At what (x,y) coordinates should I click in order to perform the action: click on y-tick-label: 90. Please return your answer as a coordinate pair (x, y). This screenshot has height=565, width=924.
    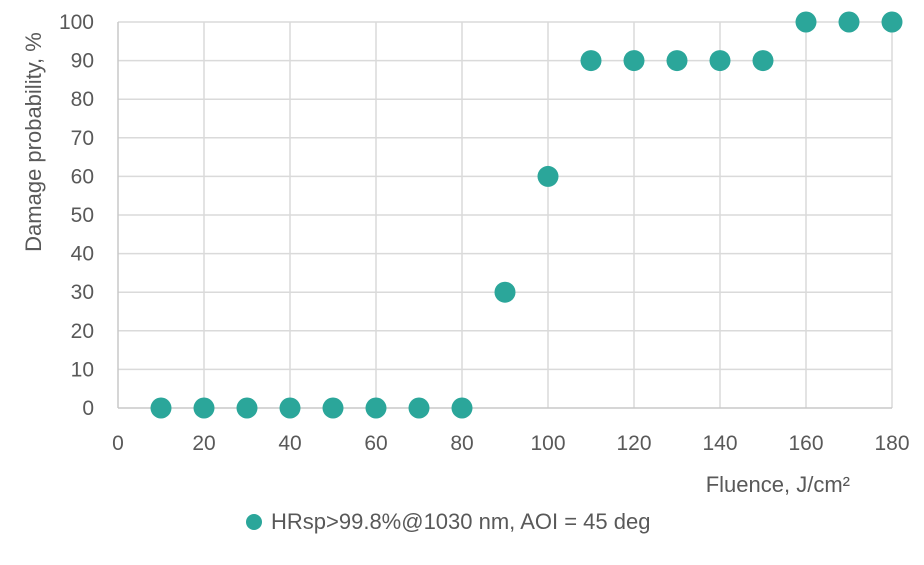
    Looking at the image, I should click on (82, 61).